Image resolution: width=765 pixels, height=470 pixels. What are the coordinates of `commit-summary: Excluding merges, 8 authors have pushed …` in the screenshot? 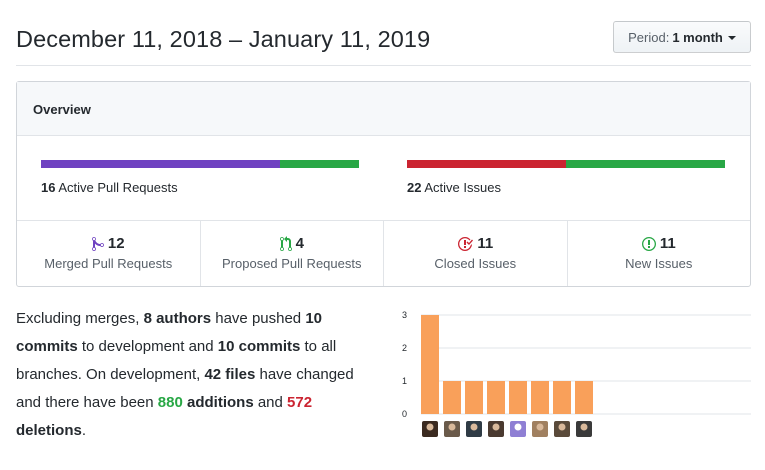 It's located at (196, 375).